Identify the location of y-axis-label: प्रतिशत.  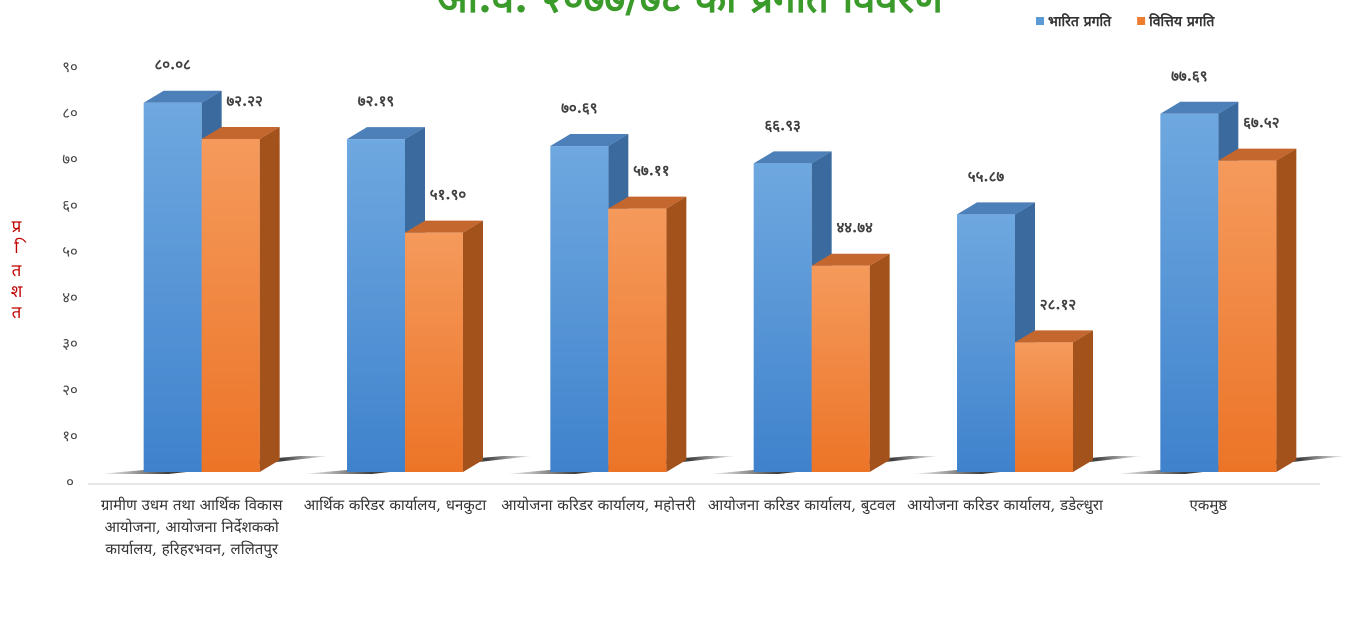
(15, 267).